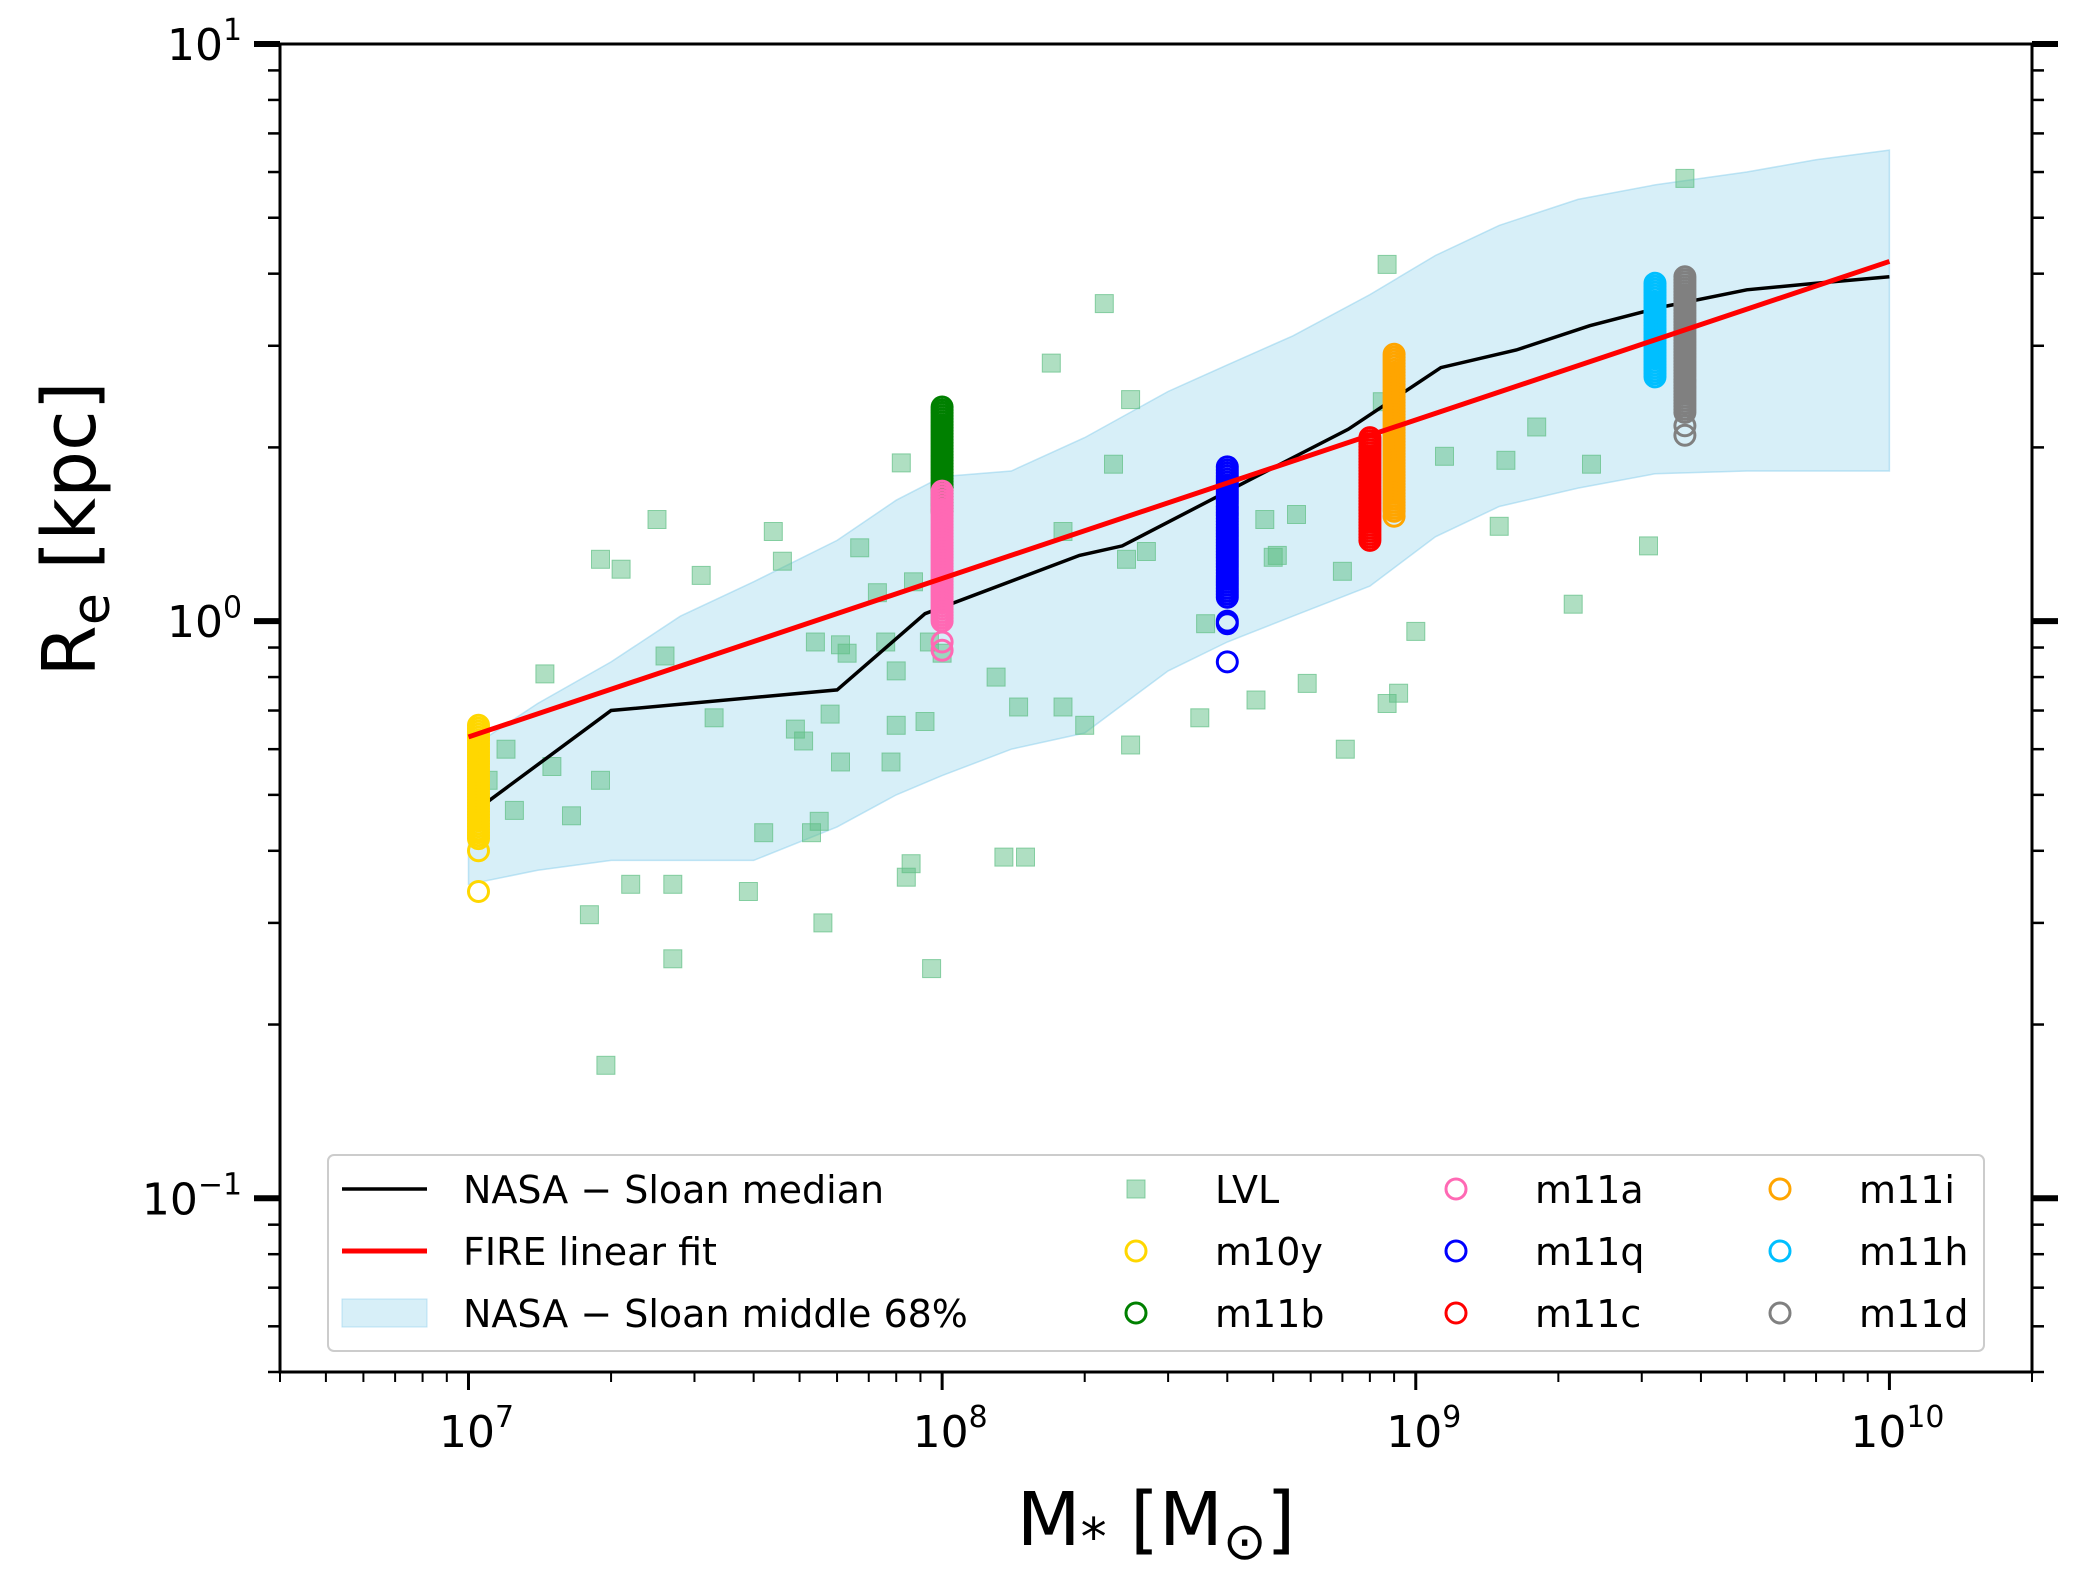  I want to click on x-axis-label: M* [M⊙], so click(1156, 1524).